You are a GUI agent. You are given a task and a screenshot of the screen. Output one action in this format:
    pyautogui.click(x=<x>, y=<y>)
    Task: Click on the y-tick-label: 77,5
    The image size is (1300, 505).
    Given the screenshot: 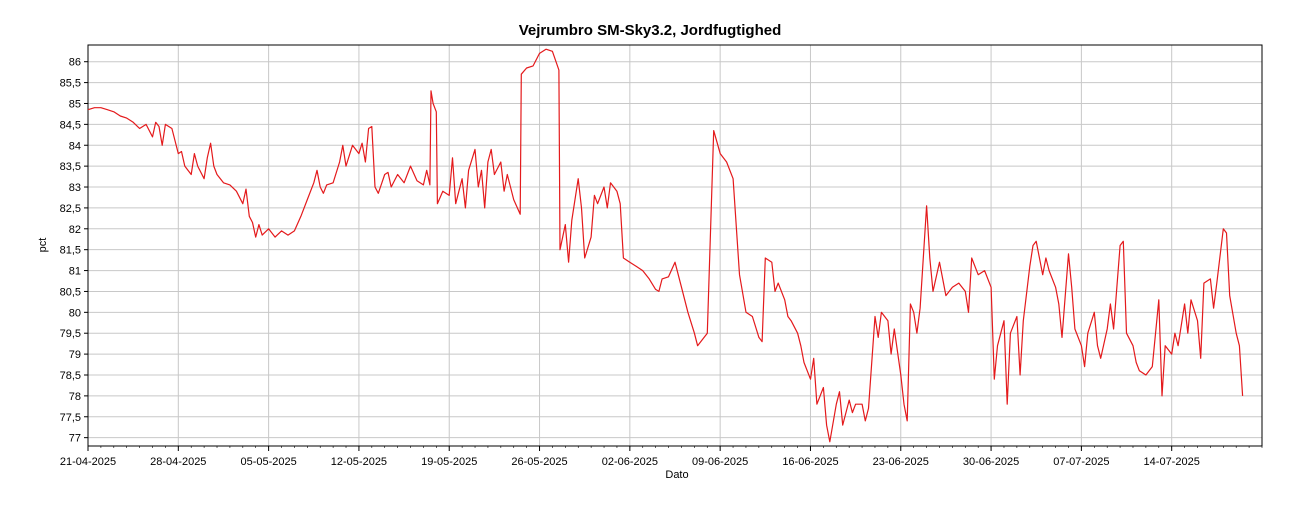 What is the action you would take?
    pyautogui.click(x=70, y=418)
    